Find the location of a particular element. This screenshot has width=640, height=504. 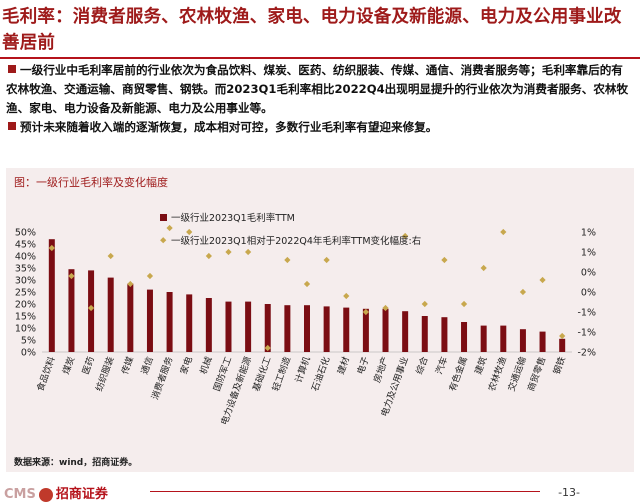

y-left-tick-label: 50% is located at coordinates (25, 233).